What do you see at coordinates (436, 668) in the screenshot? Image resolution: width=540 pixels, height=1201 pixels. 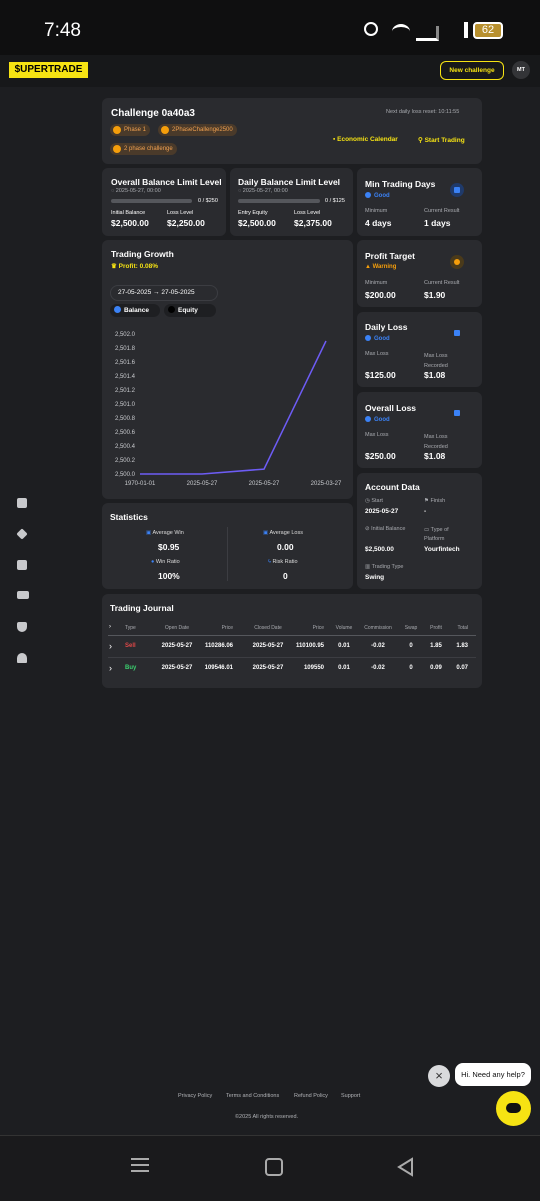 I see `cell: 0.09` at bounding box center [436, 668].